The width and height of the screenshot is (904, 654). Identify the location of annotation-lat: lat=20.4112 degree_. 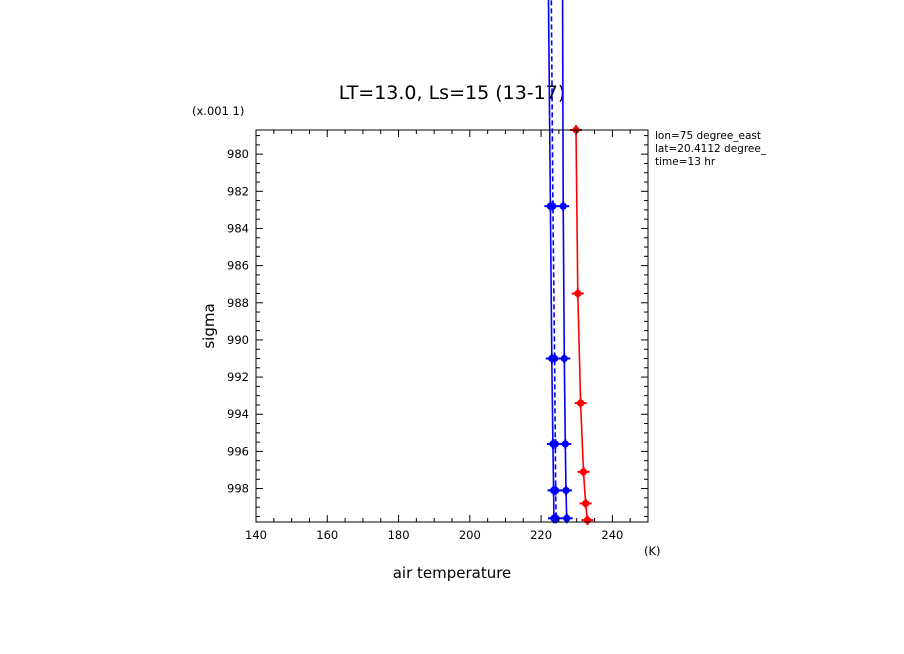
(711, 149).